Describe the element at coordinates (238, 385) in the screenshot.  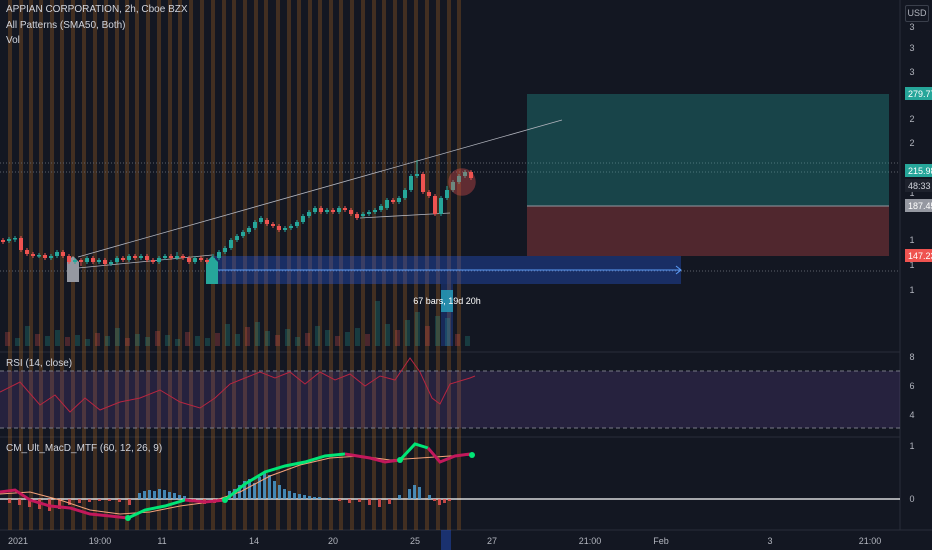
I see `rsi-line` at that location.